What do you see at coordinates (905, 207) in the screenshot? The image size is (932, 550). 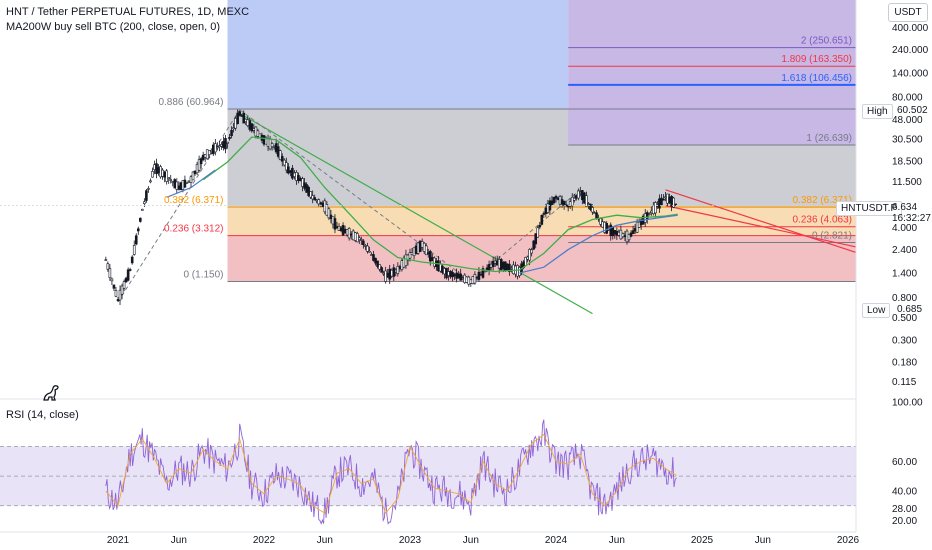 I see `last-price-tag: 6.634` at bounding box center [905, 207].